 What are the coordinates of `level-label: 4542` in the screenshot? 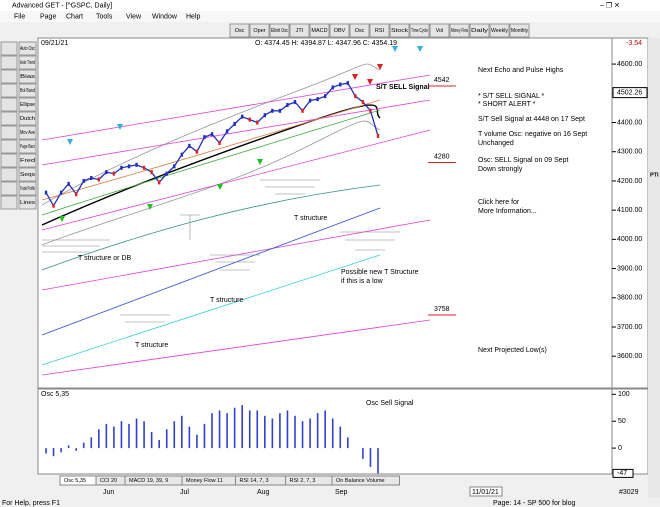 It's located at (442, 80).